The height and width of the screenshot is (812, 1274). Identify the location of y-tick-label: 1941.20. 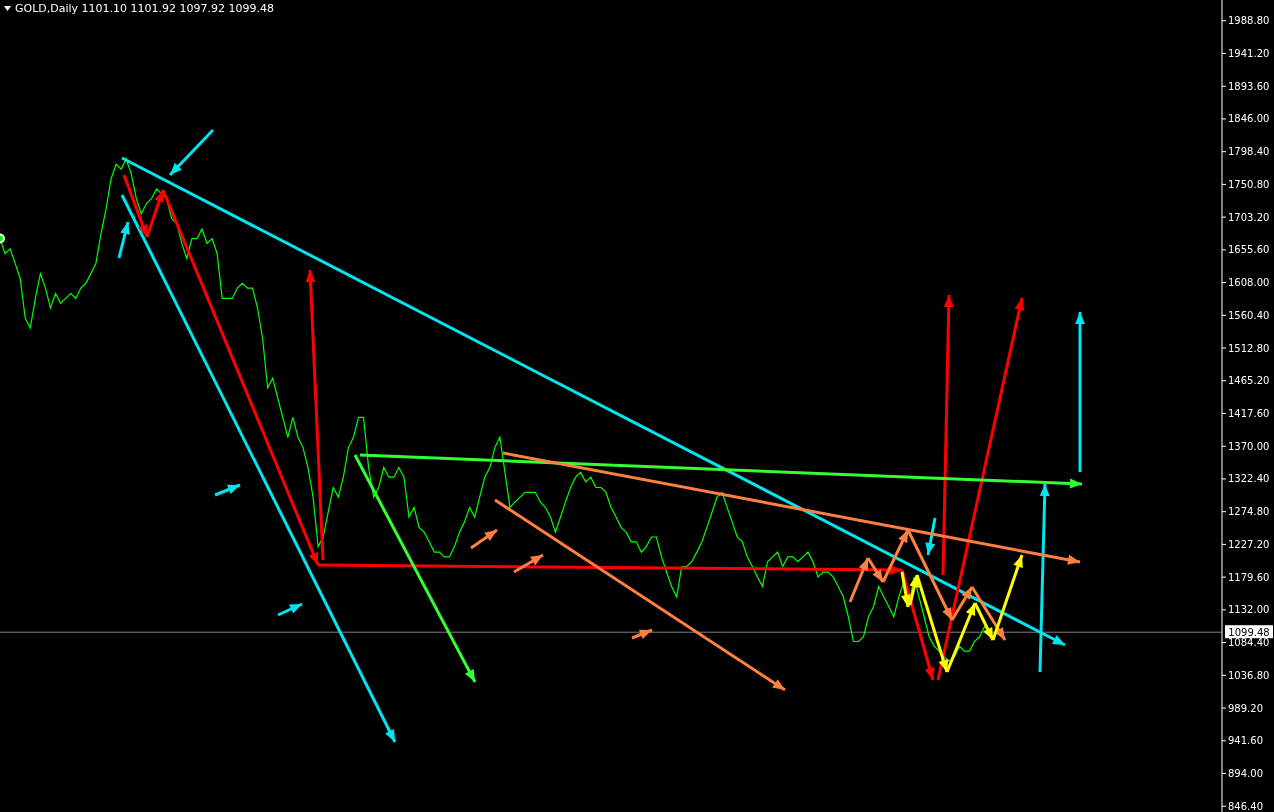
(1249, 54).